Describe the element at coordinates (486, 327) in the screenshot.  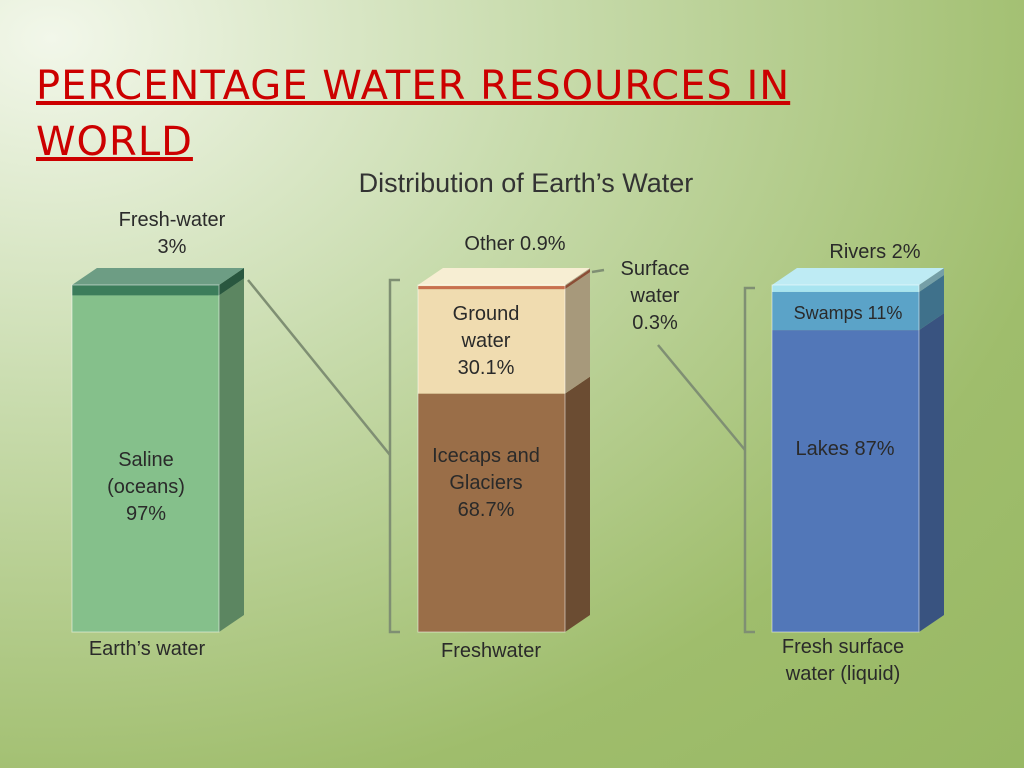
I see `segment-name: Ground water` at that location.